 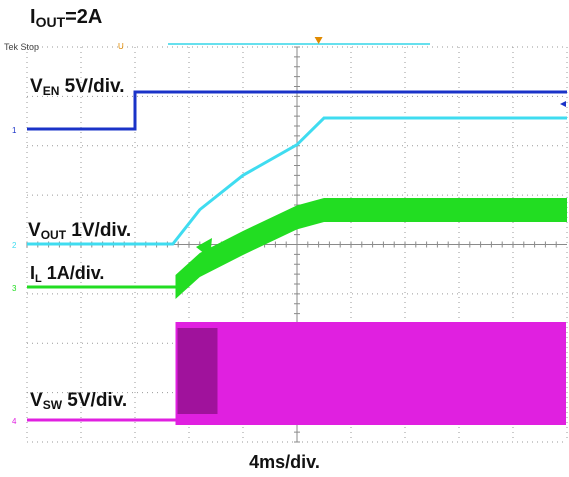 What do you see at coordinates (204, 248) in the screenshot?
I see `il-arrow` at bounding box center [204, 248].